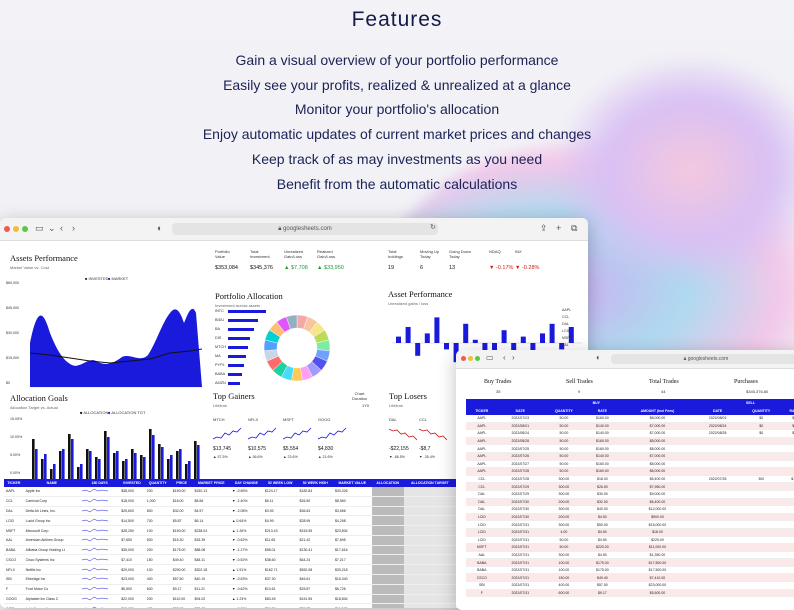  I want to click on sparkline, so click(95, 510).